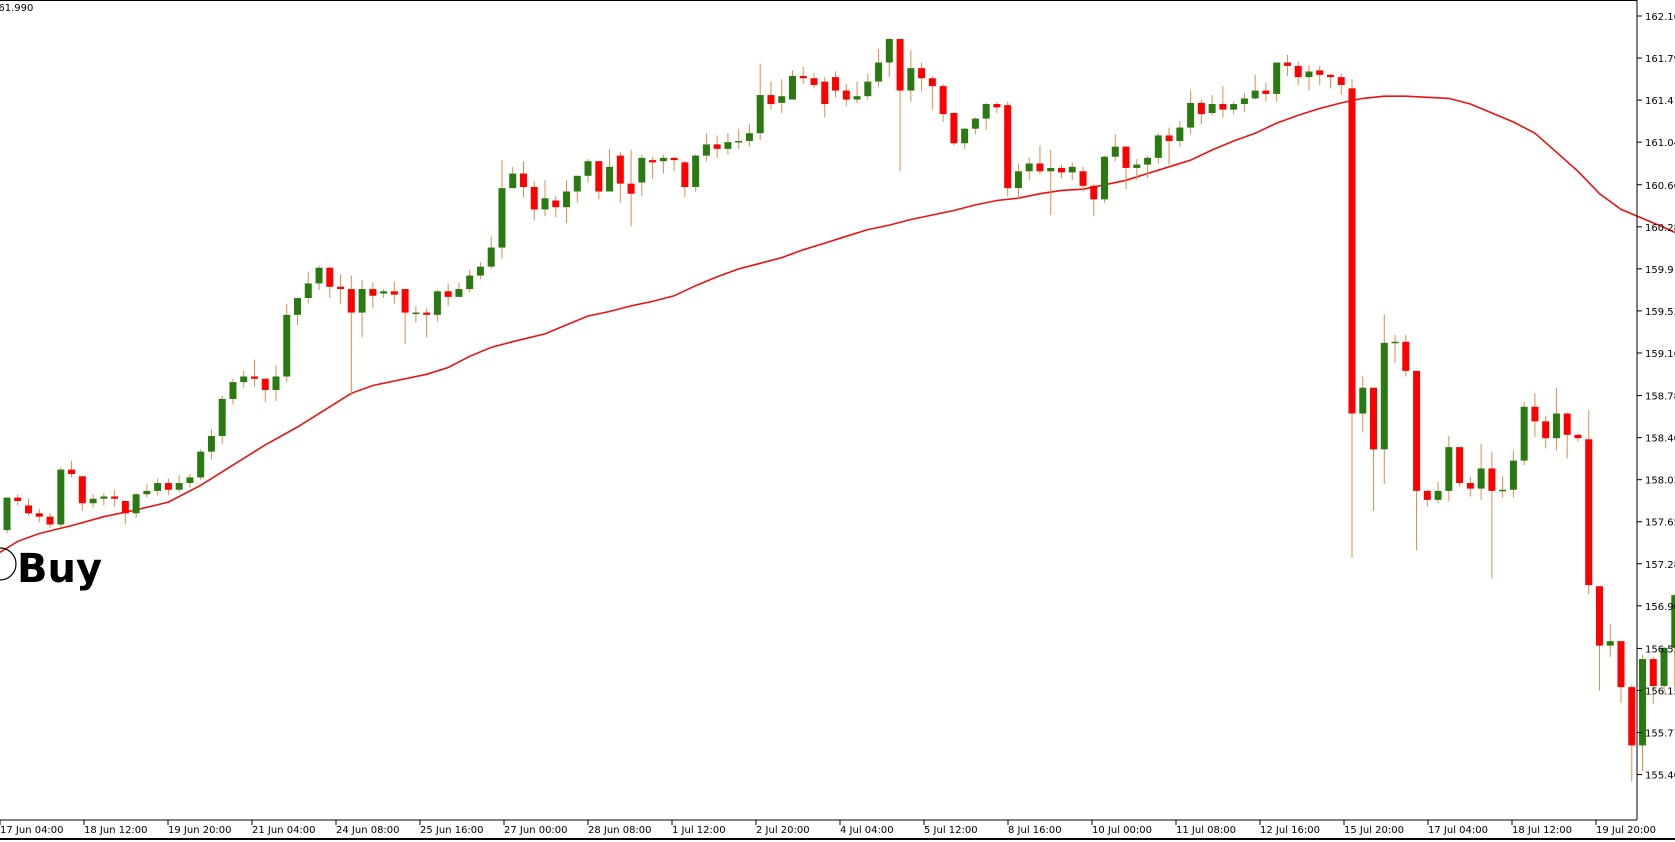 Image resolution: width=1675 pixels, height=842 pixels. Describe the element at coordinates (1206, 830) in the screenshot. I see `x-tick-label: 11 Jul 08:00` at that location.